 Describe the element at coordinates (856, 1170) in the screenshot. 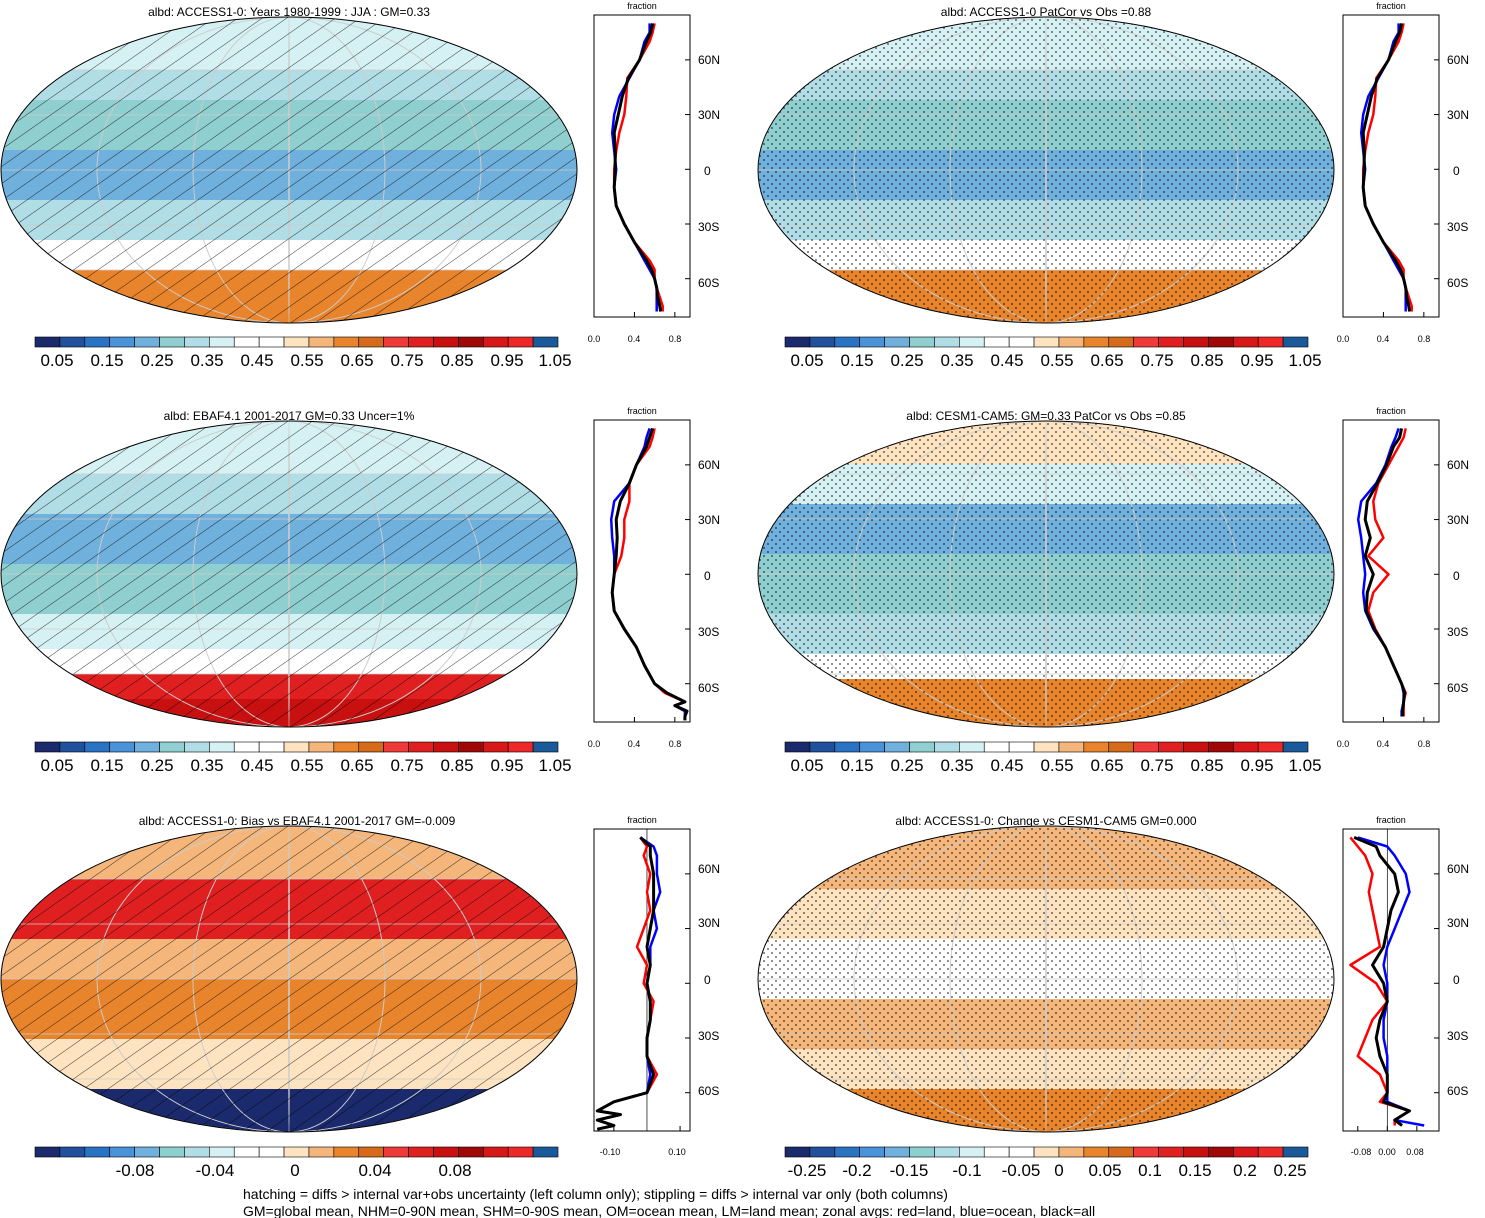

I see `colorbar-label: -0.2` at that location.